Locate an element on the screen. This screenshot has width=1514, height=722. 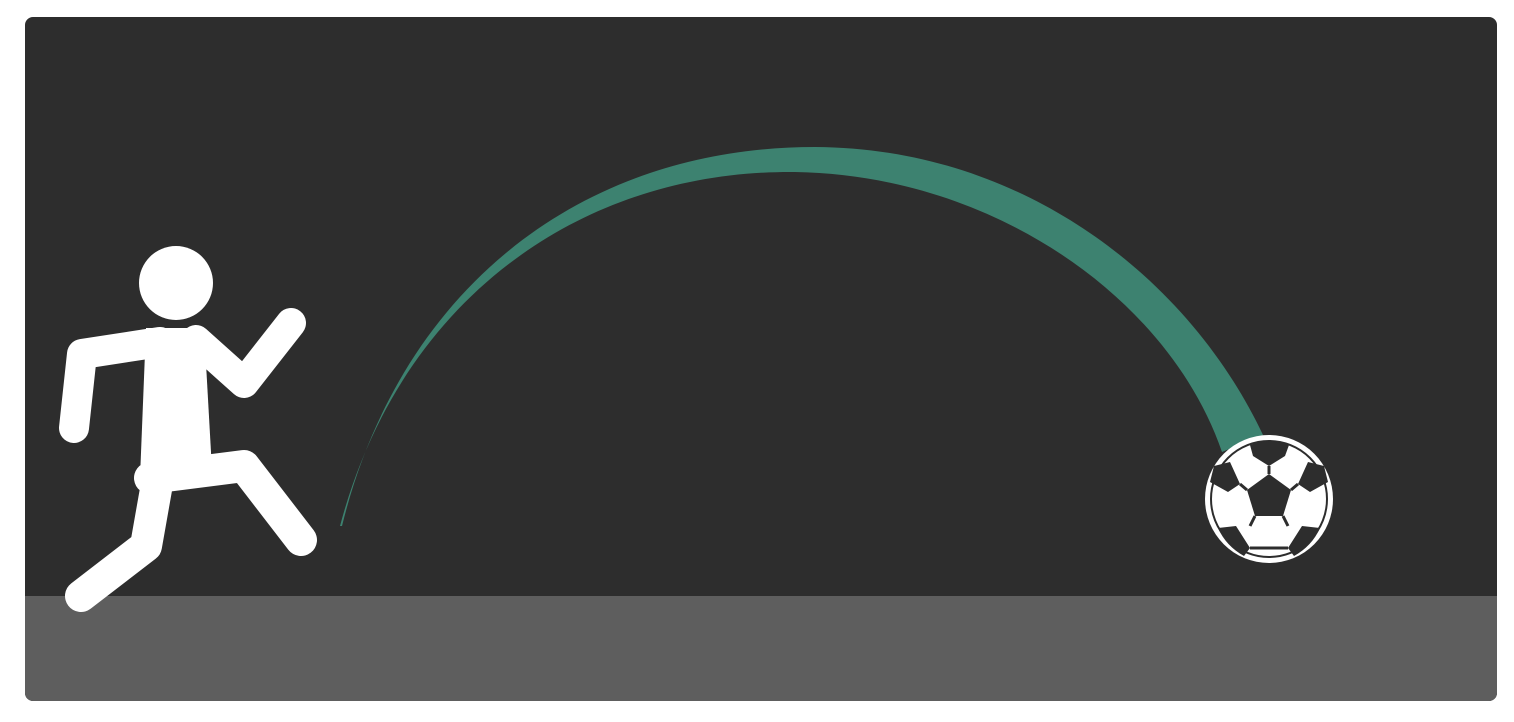
player-back-arm is located at coordinates (117, 385).